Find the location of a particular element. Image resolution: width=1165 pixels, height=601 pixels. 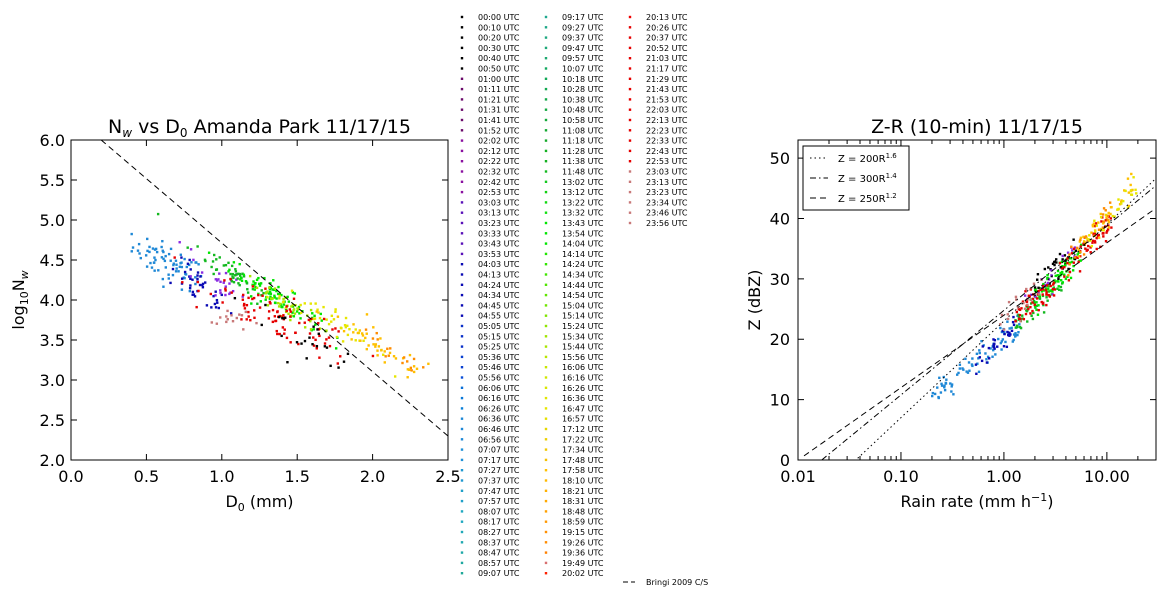

legend-label: 23:03 UTC is located at coordinates (667, 172).